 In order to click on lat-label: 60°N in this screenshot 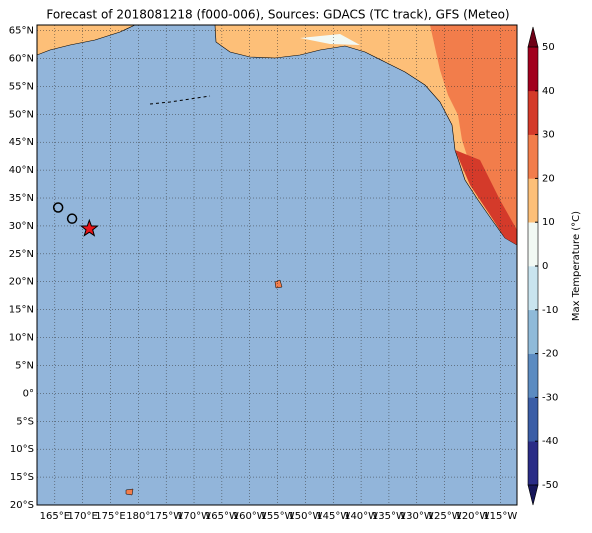, I will do `click(21, 58)`.